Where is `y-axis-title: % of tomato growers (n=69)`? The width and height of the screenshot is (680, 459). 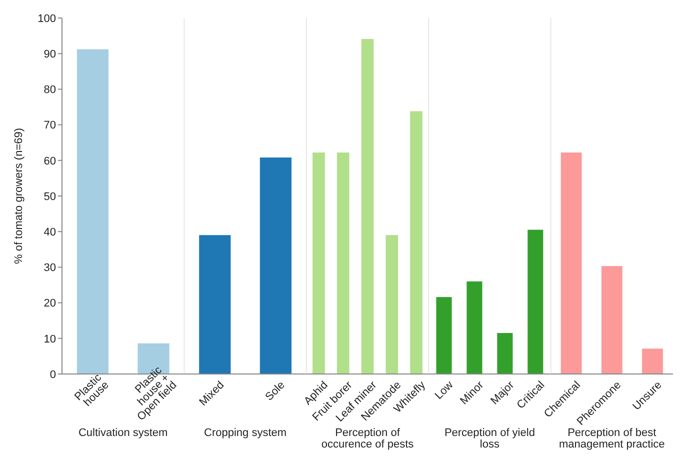 y-axis-title: % of tomato growers (n=69) is located at coordinates (19, 196).